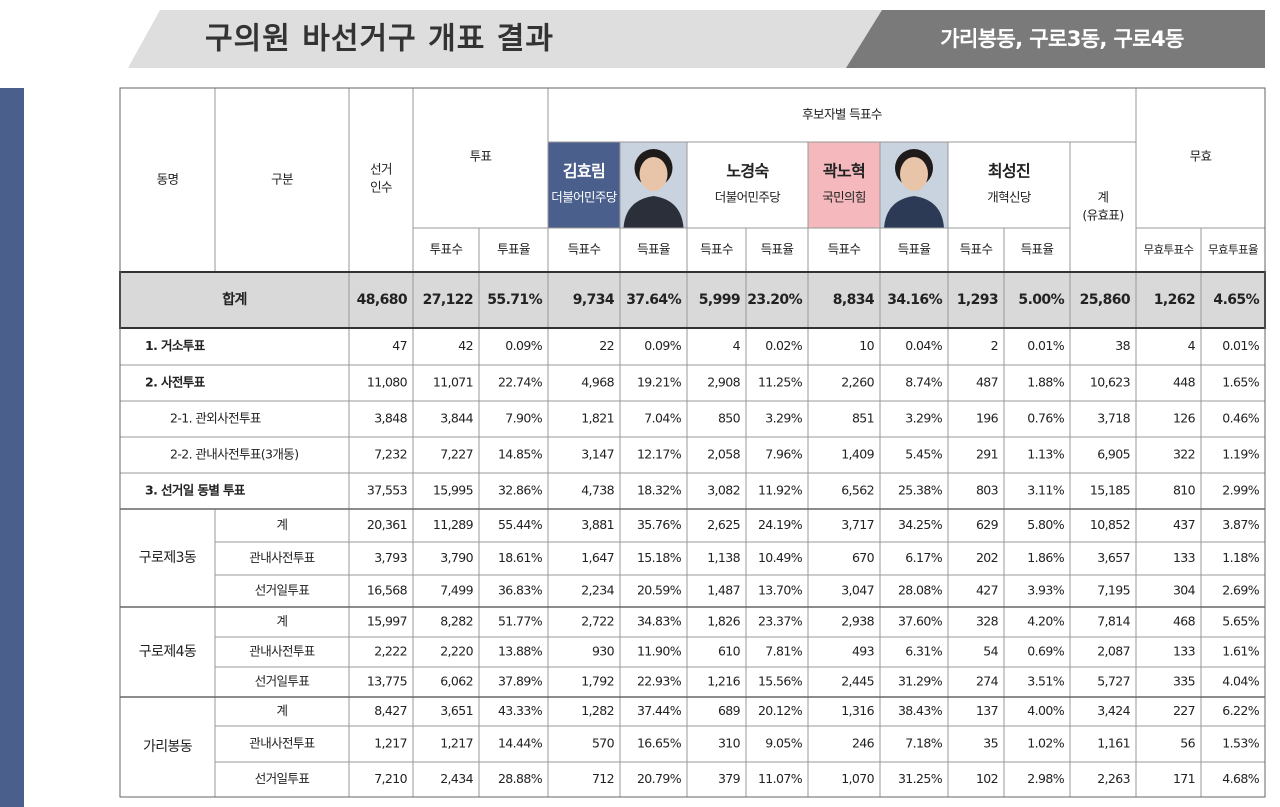 The height and width of the screenshot is (807, 1280). I want to click on cell-text: 15.56%, so click(780, 681).